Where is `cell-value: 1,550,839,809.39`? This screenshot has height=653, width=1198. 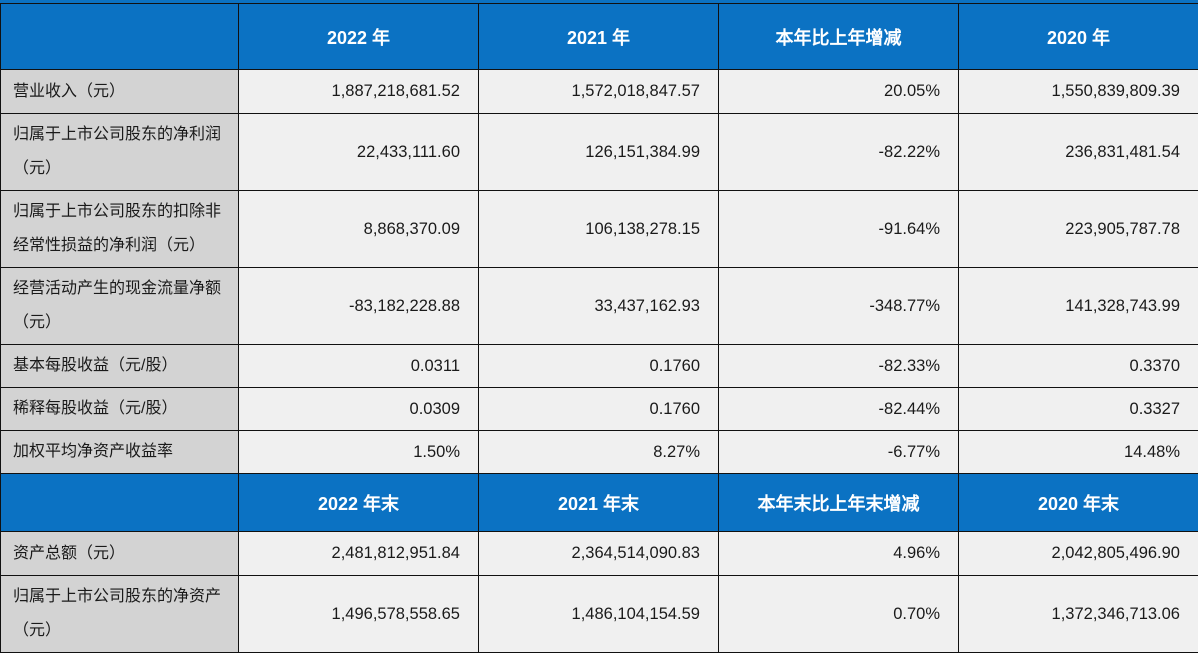 cell-value: 1,550,839,809.39 is located at coordinates (1078, 92).